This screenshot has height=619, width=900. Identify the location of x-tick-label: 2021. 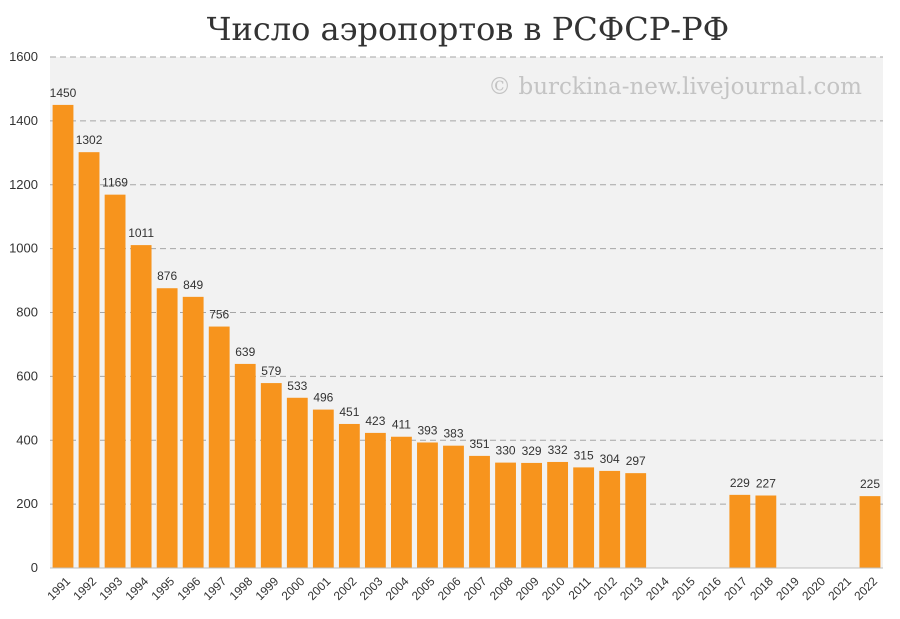
(839, 588).